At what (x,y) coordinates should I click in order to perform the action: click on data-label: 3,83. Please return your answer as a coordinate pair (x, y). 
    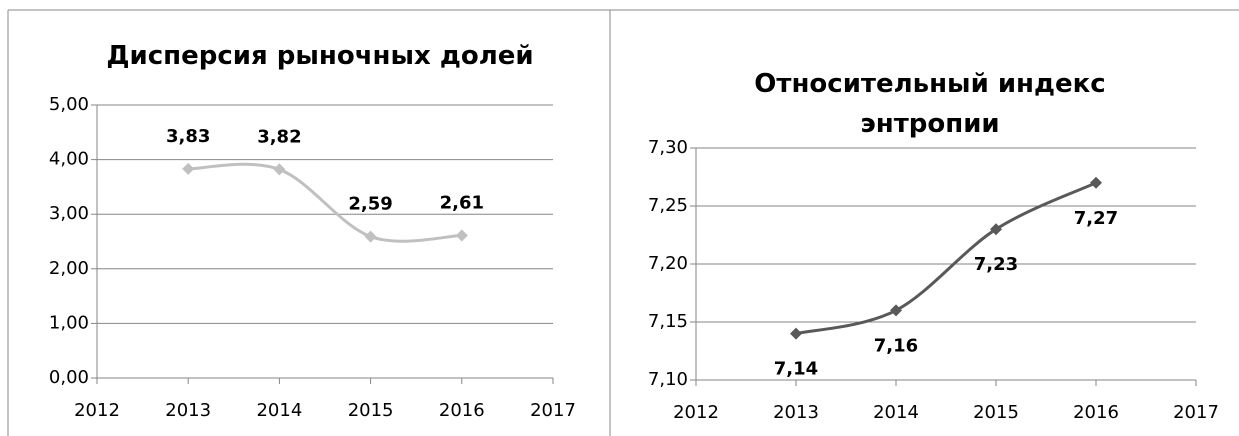
    Looking at the image, I should click on (188, 136).